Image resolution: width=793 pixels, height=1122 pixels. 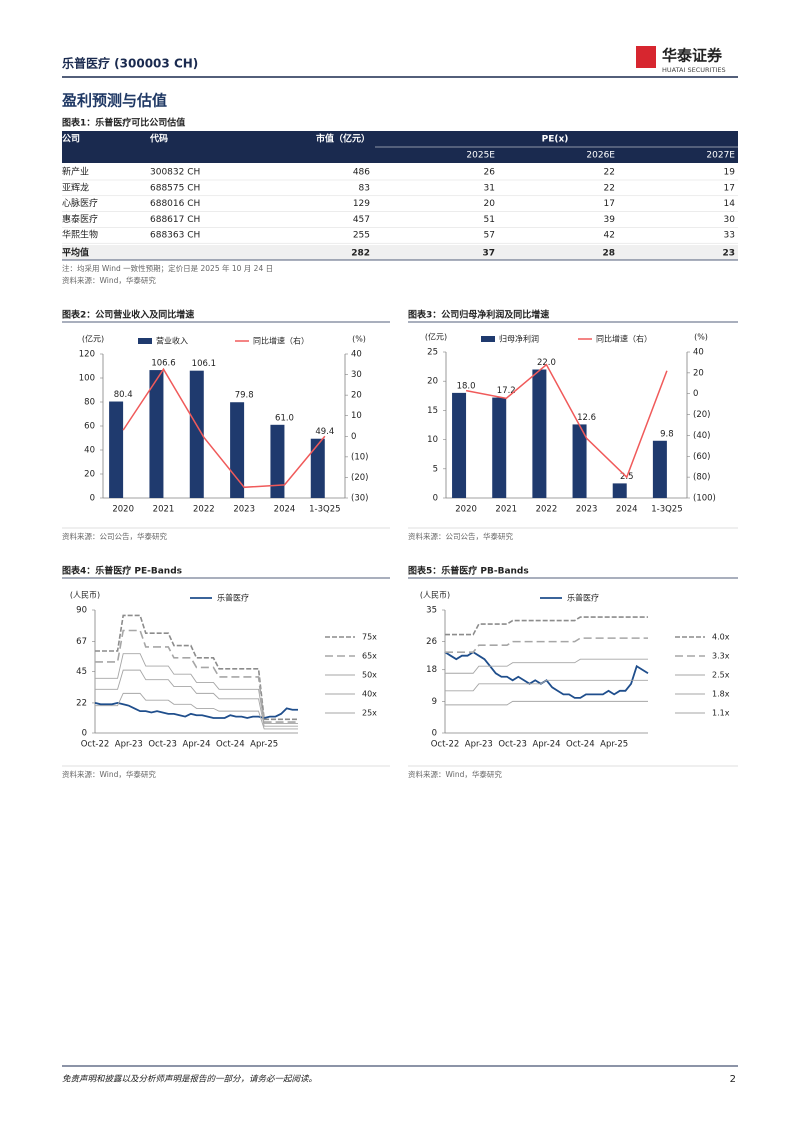 What do you see at coordinates (546, 745) in the screenshot?
I see `x-tick-label: Apr-24` at bounding box center [546, 745].